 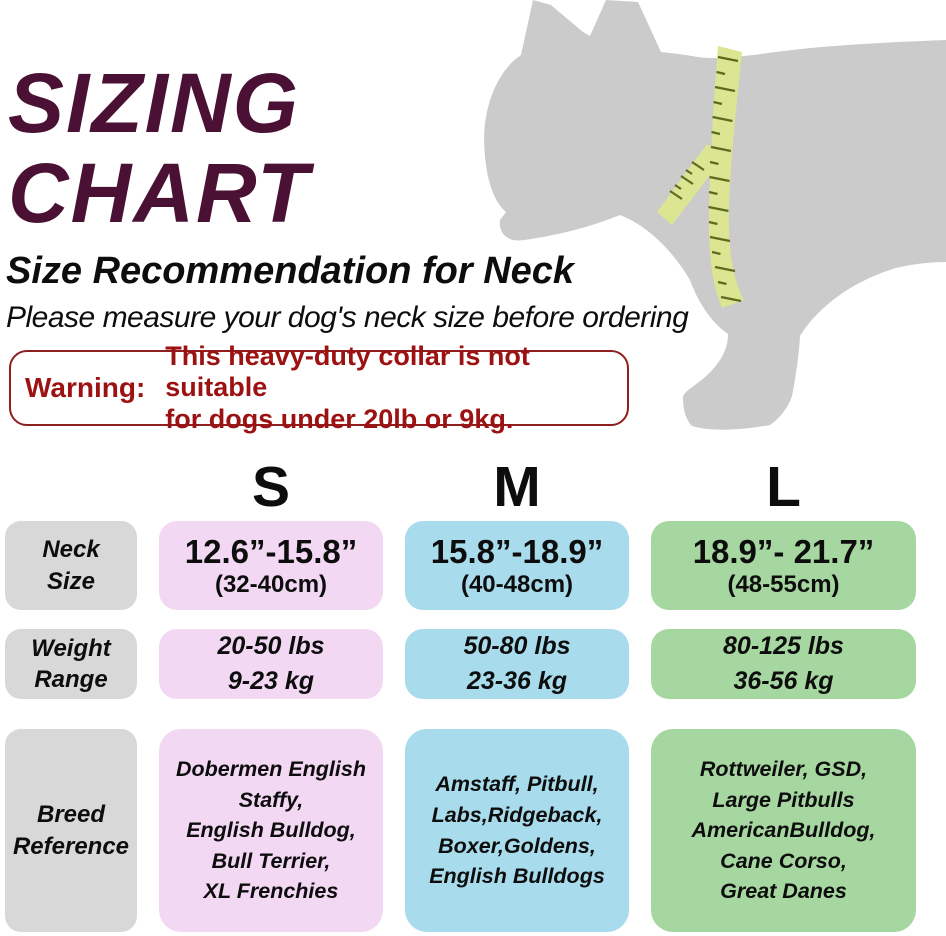 I want to click on neck-size-inches-m: 15.8”-18.9”, so click(x=517, y=551).